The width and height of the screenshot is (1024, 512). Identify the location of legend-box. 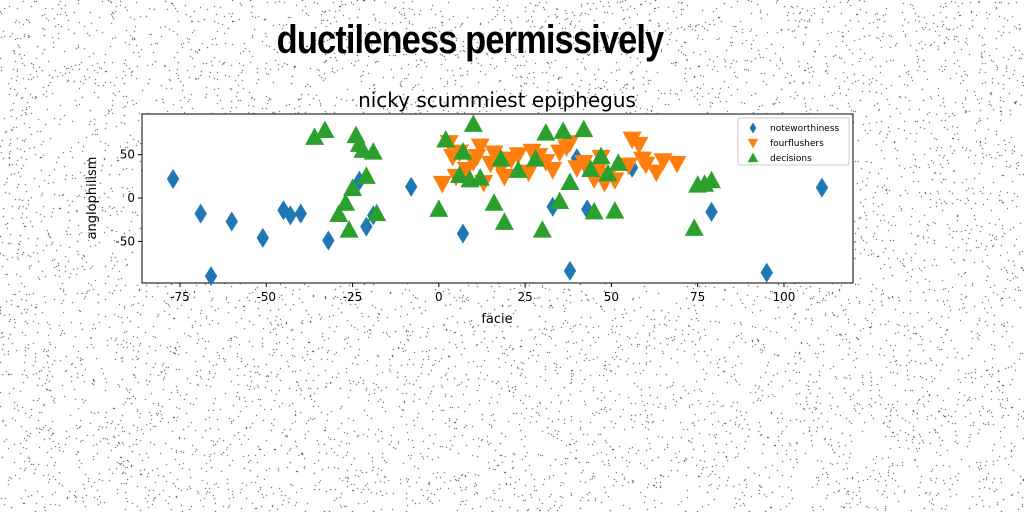
(793, 141).